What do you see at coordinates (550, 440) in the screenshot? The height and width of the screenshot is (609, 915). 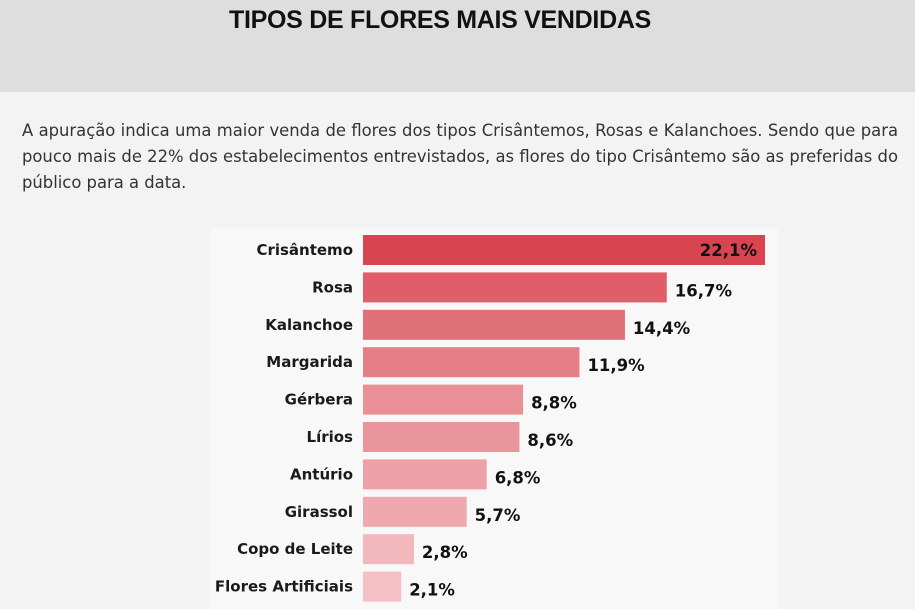 I see `value-label: 8,6%` at bounding box center [550, 440].